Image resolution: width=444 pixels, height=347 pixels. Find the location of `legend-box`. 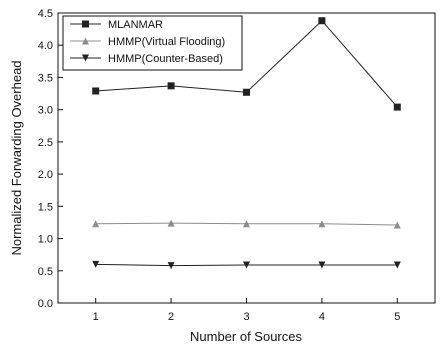

legend-box is located at coordinates (152, 43).